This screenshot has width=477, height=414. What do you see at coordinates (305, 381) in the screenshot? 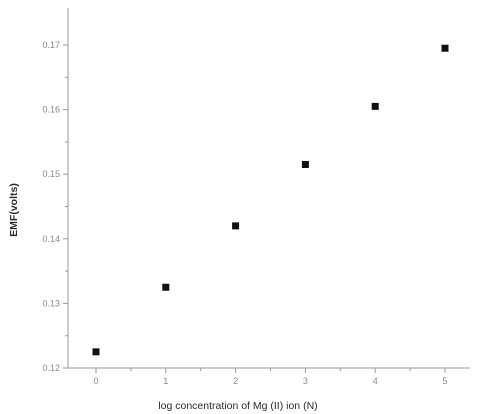
I see `x-tick-label: 3` at bounding box center [305, 381].